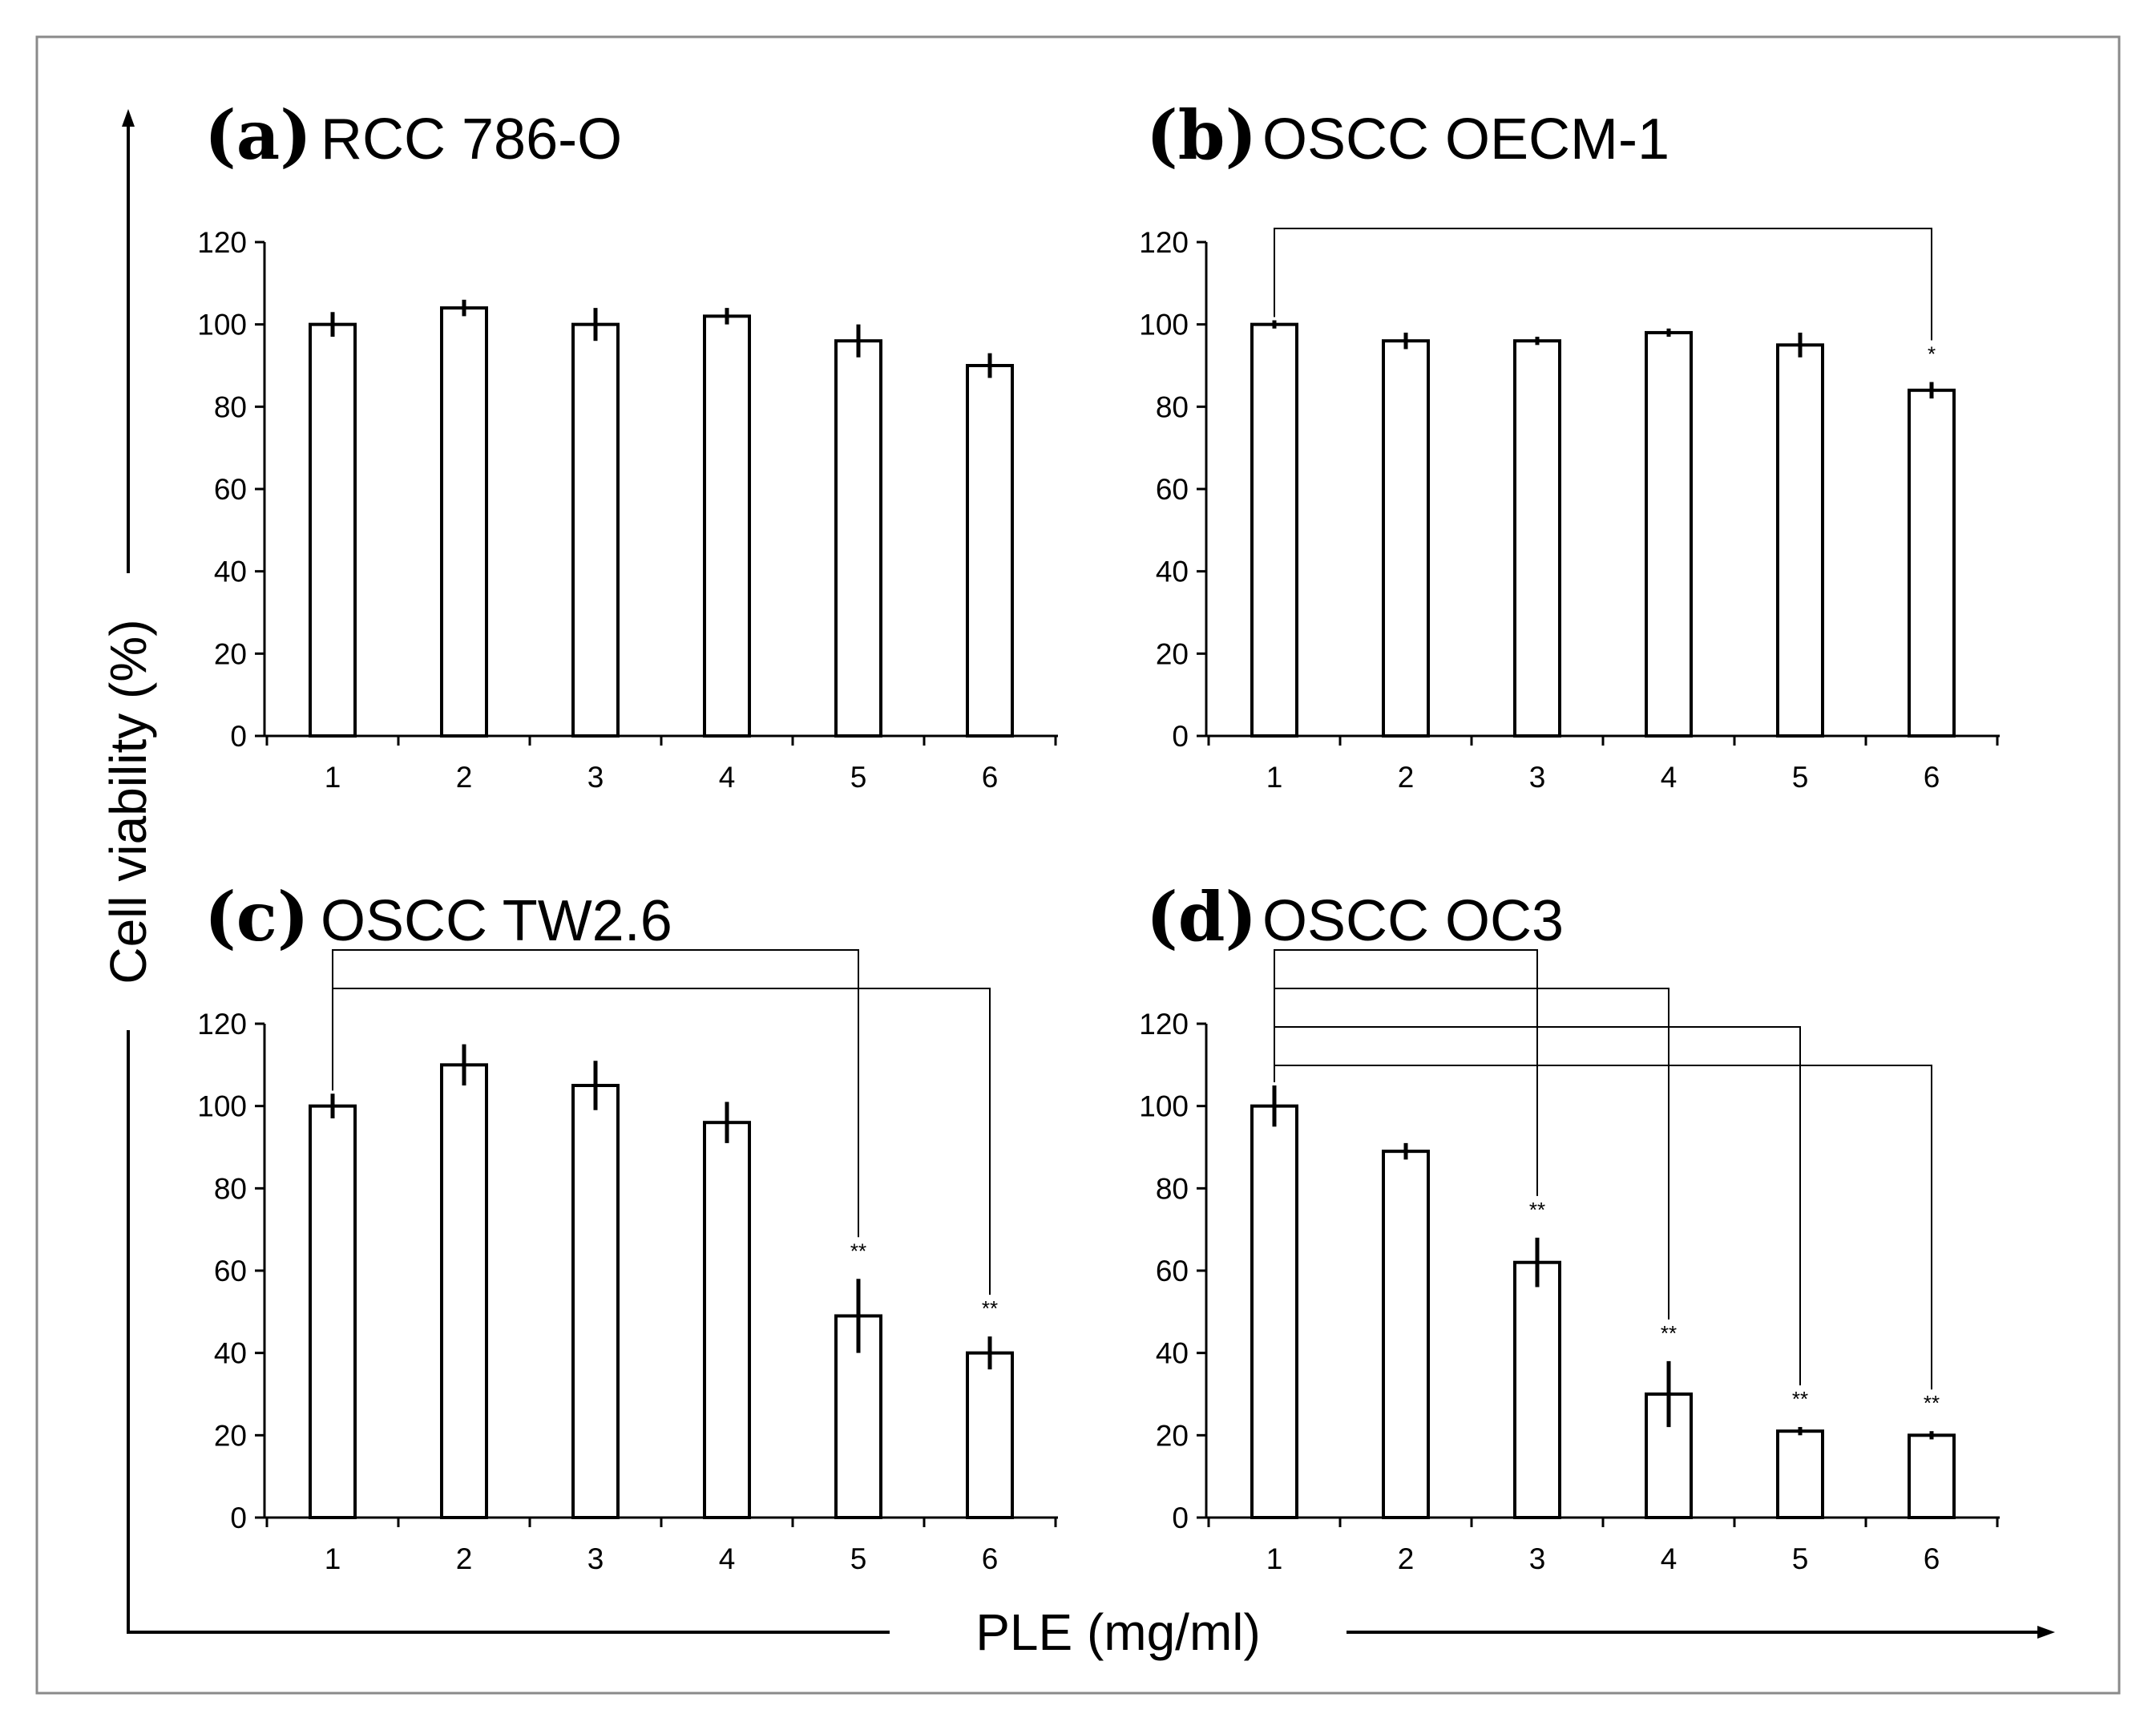 The height and width of the screenshot is (1730, 2156). What do you see at coordinates (1413, 921) in the screenshot?
I see `panel-title: OSCC OC3` at bounding box center [1413, 921].